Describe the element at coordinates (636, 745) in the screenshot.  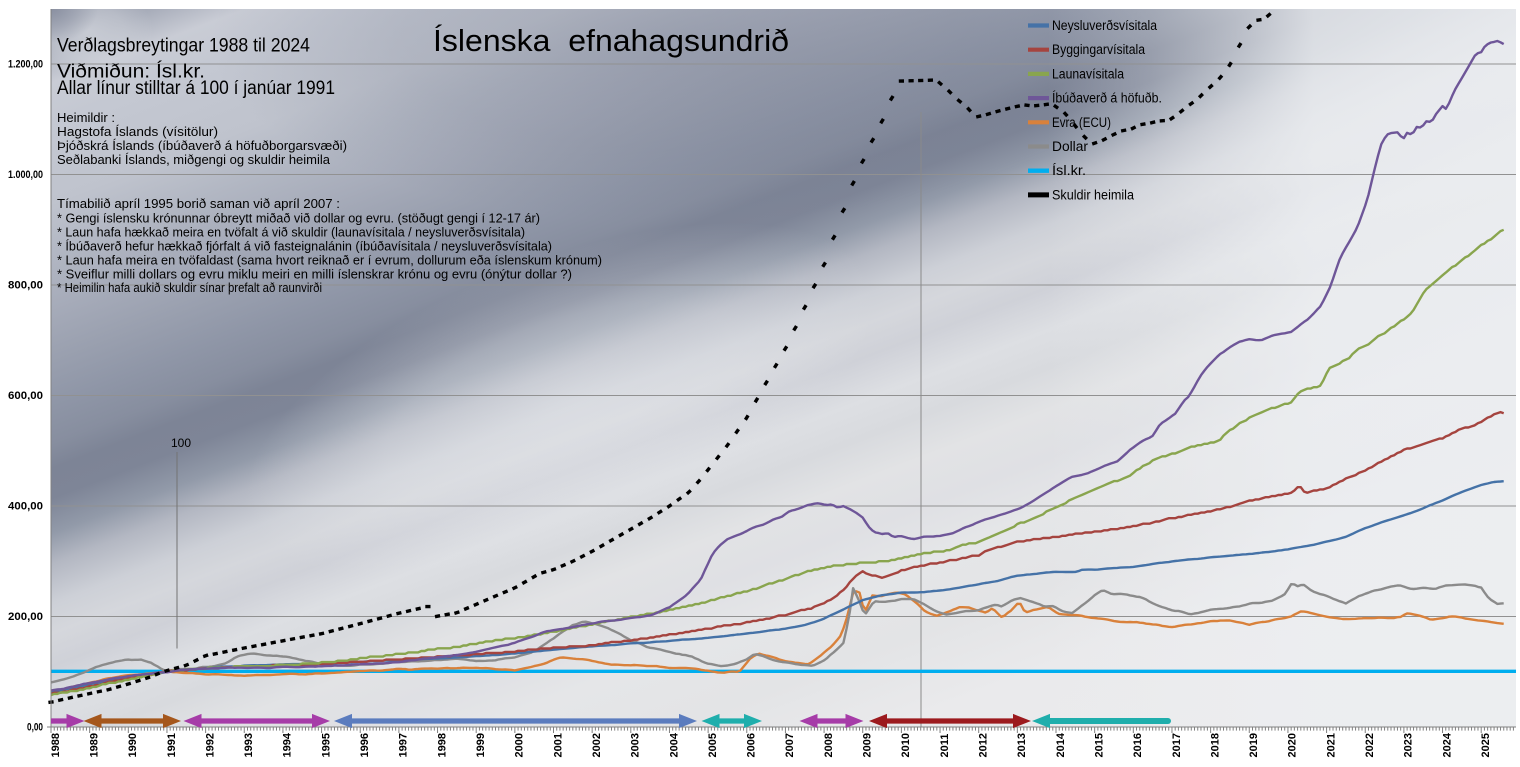
I see `svg-text: 2003` at that location.